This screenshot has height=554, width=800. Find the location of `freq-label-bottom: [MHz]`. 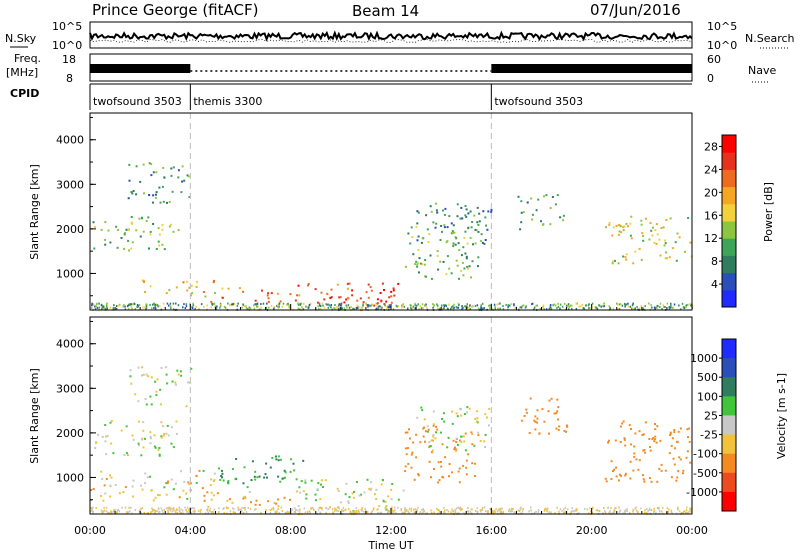

freq-label-bottom: [MHz] is located at coordinates (22, 72).